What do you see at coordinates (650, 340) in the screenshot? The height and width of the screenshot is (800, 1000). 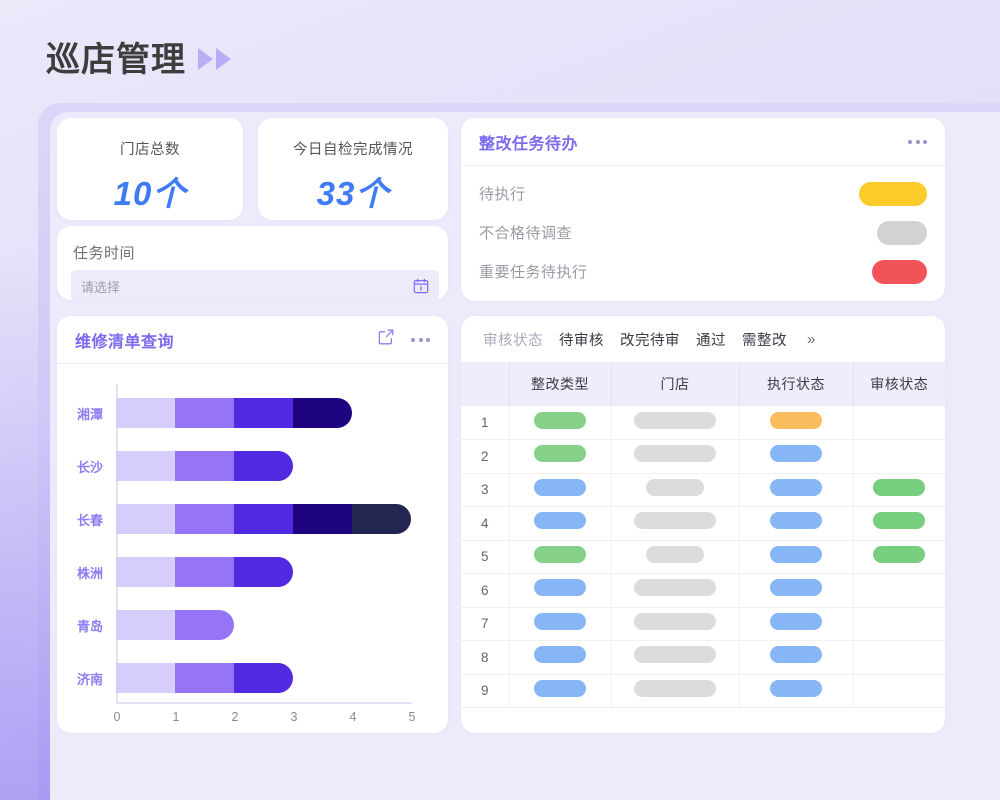 I see `tab-fixed-pending: 改完待审` at bounding box center [650, 340].